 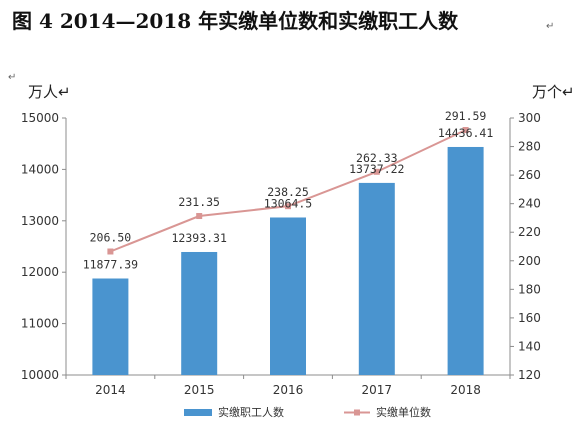 I want to click on bar-value-label: 14436.41, so click(x=465, y=133).